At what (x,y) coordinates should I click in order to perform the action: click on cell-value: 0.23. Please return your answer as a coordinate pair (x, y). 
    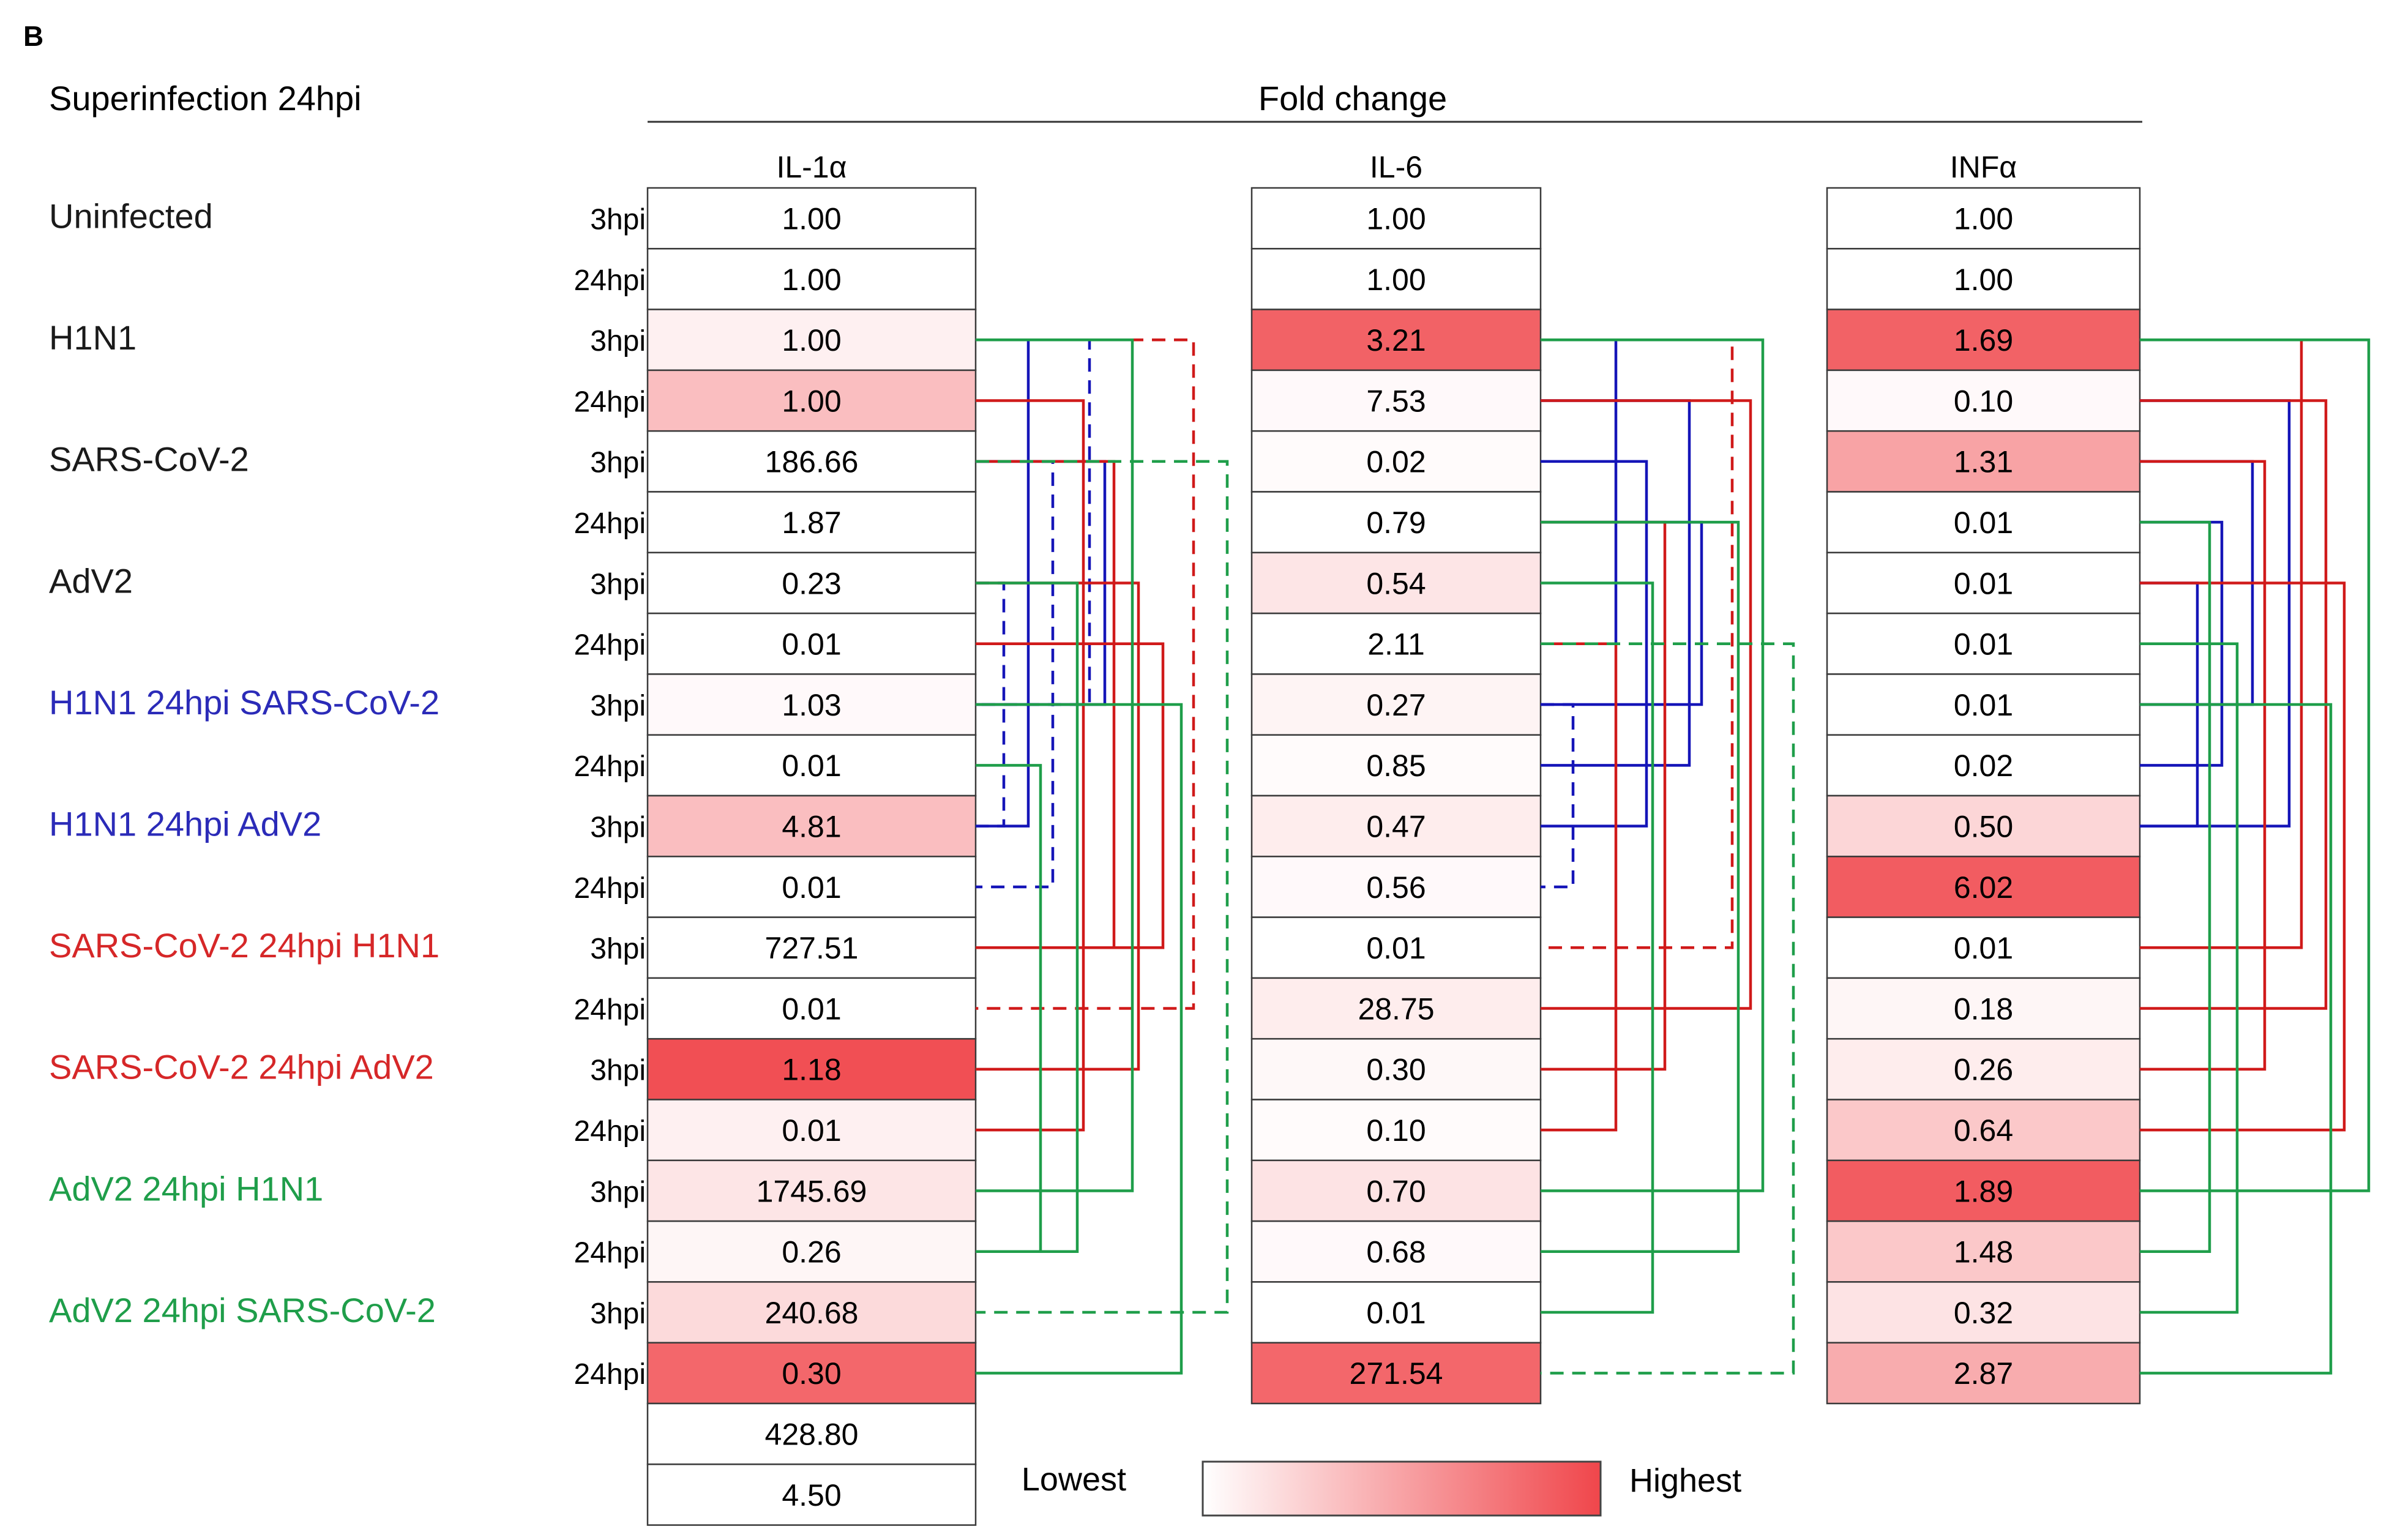
    Looking at the image, I should click on (811, 583).